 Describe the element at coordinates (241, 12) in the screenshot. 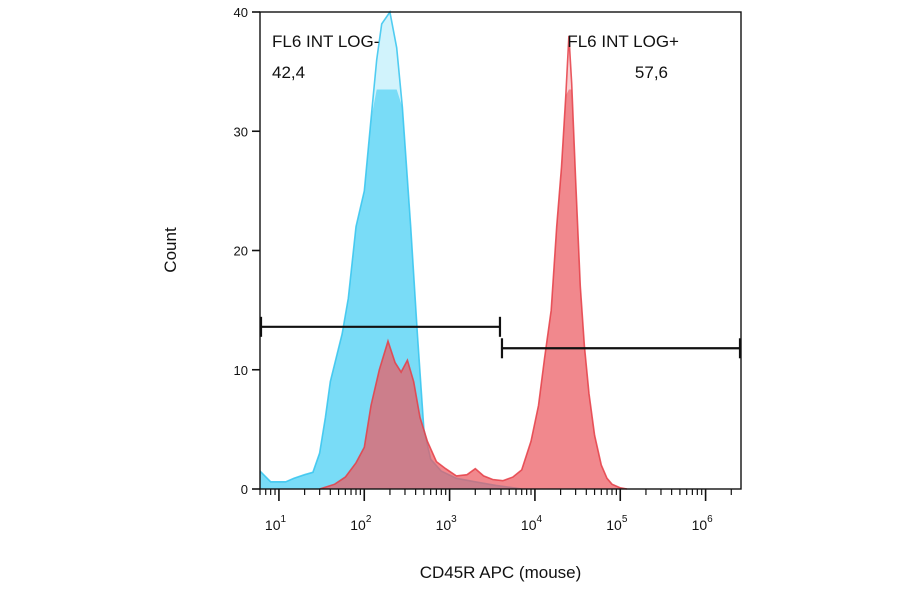

I see `y-tick-label: 40` at that location.